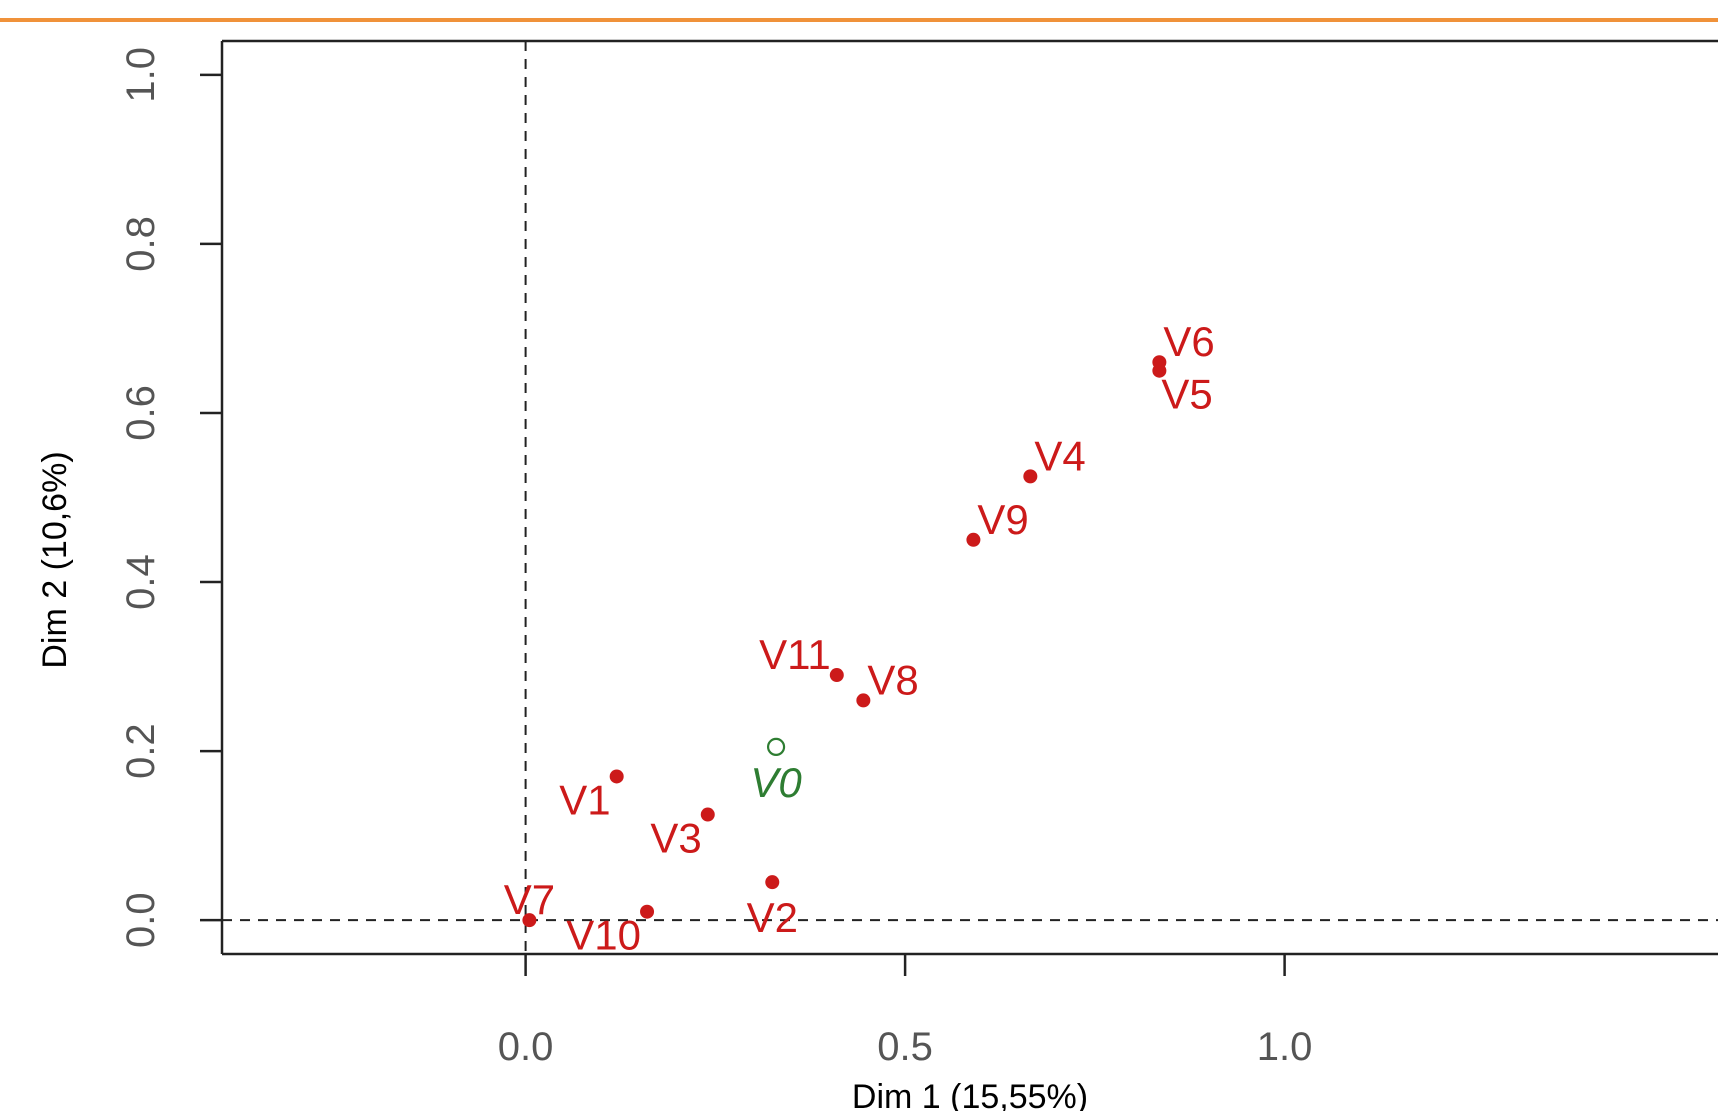  I want to click on point-label-v11: V11, so click(795, 654).